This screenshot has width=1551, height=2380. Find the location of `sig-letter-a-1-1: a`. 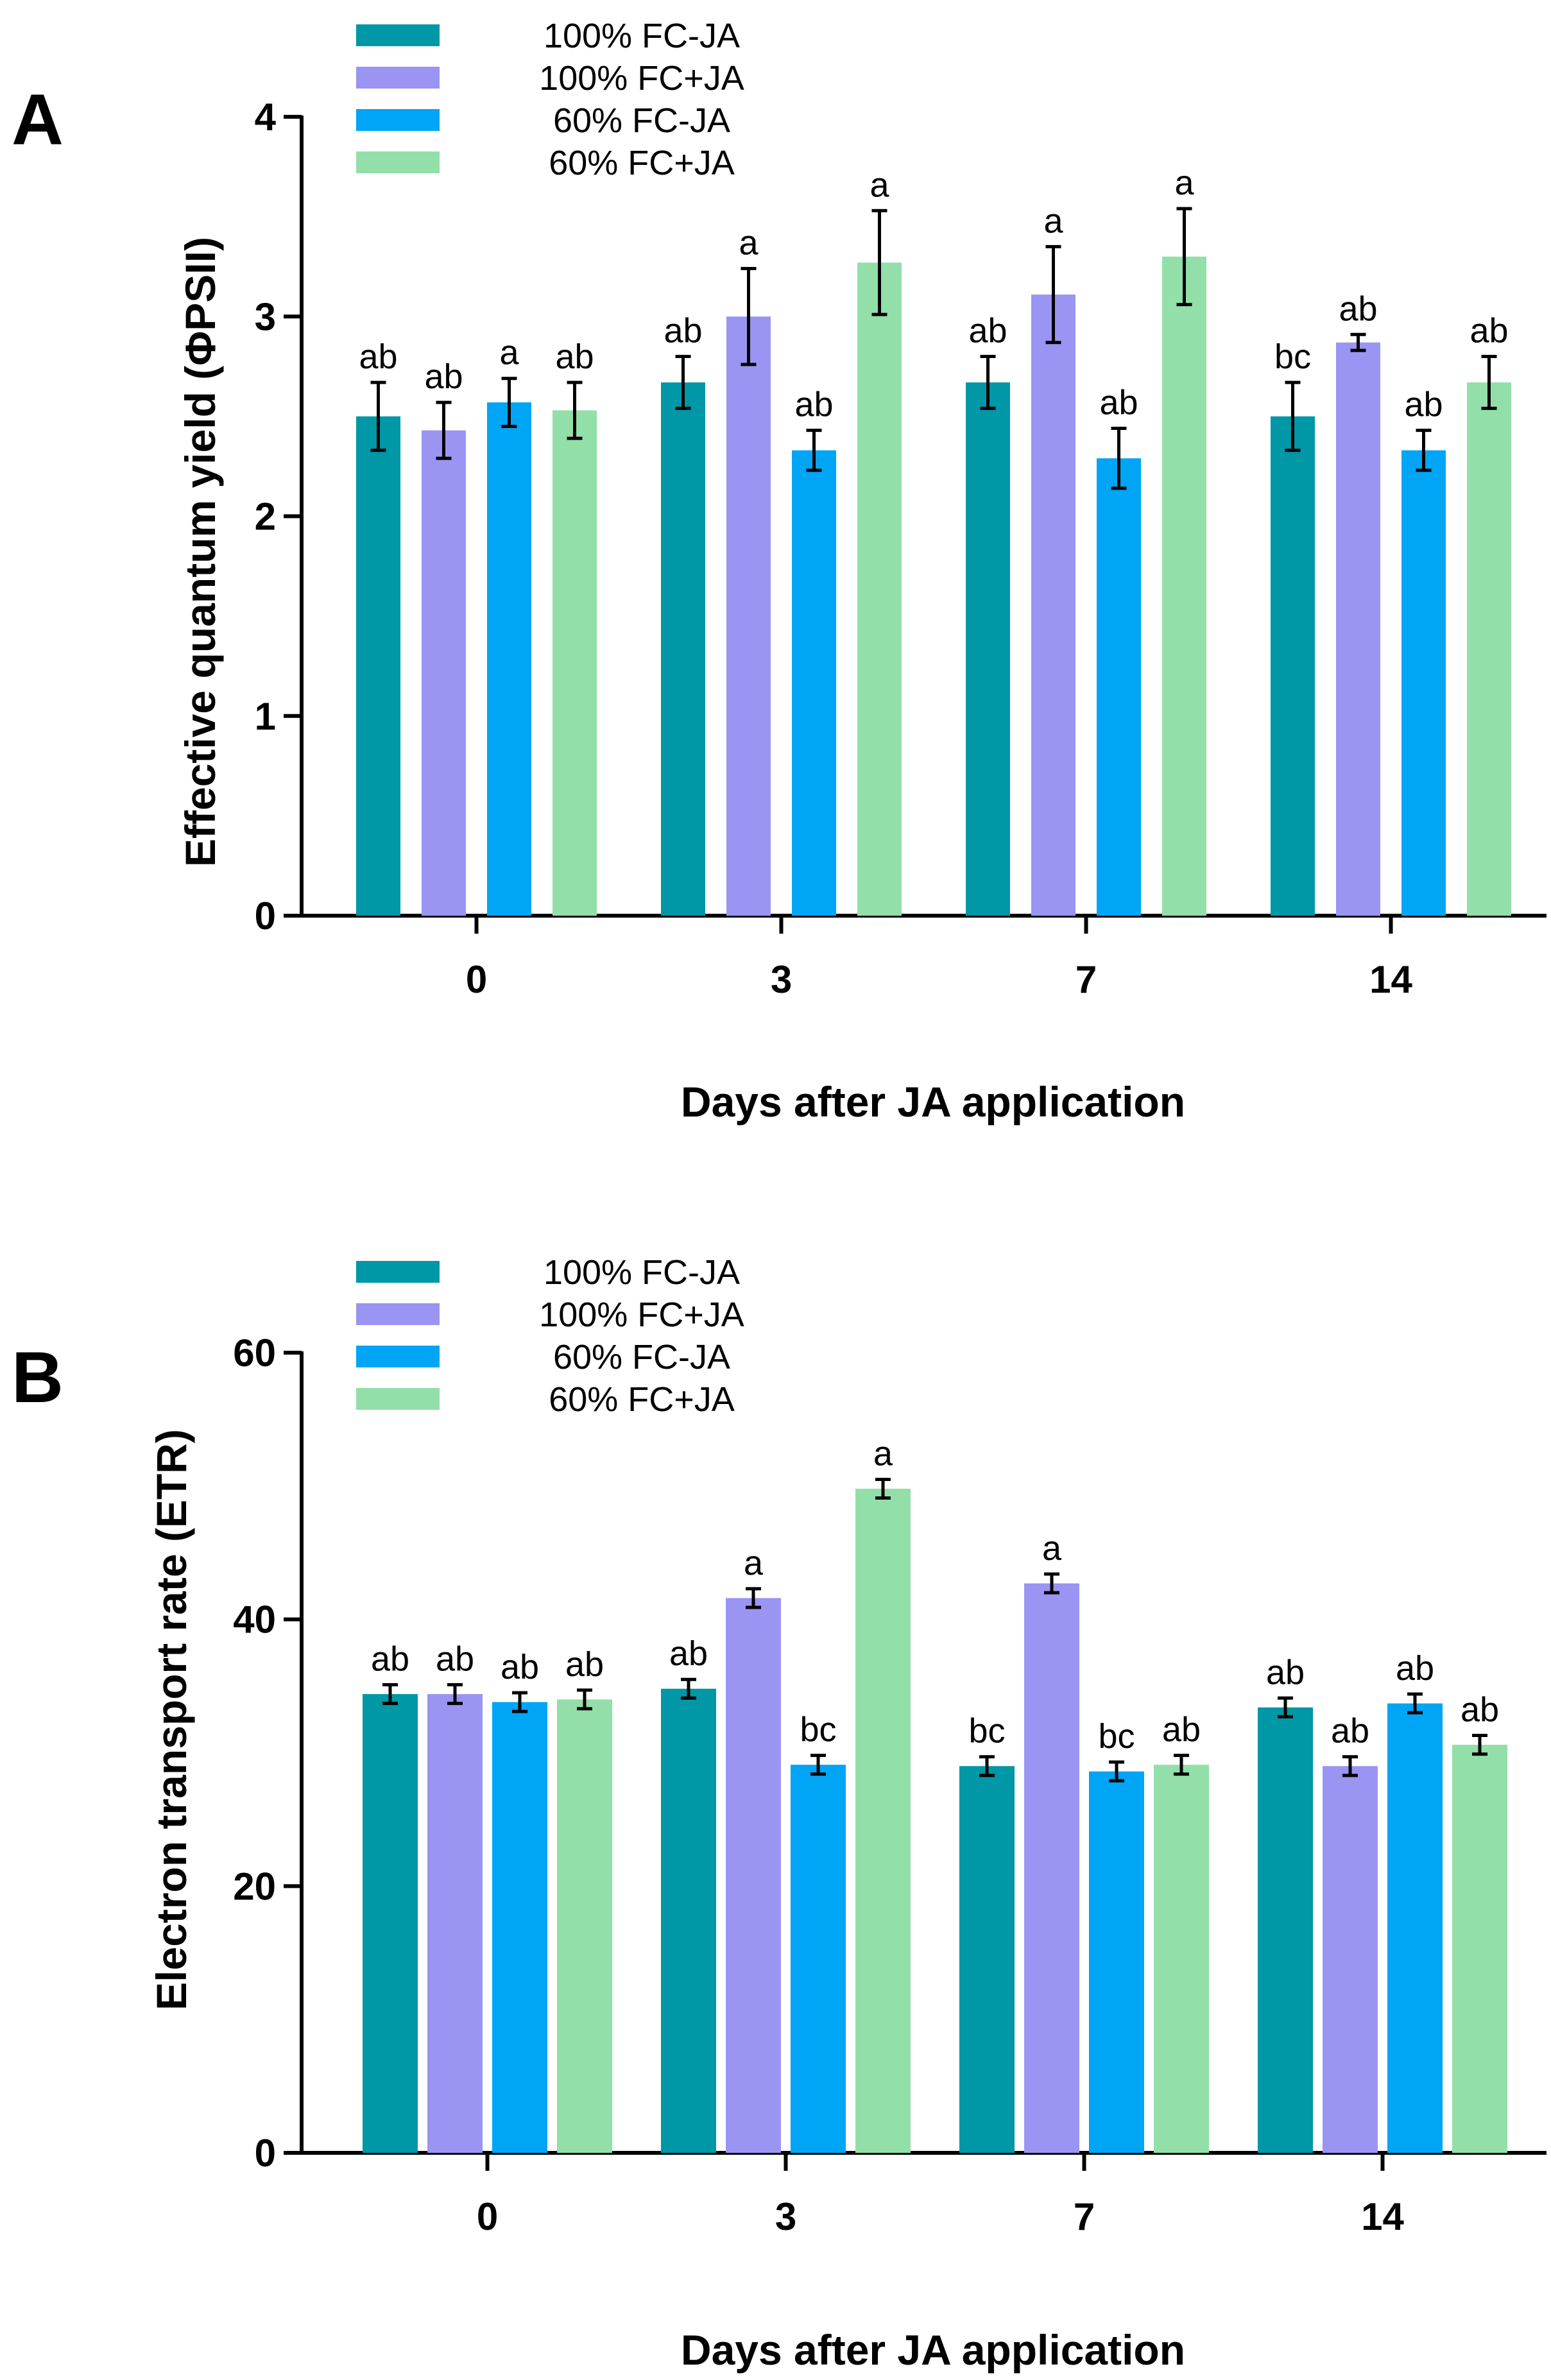

sig-letter-a-1-1: a is located at coordinates (748, 243).